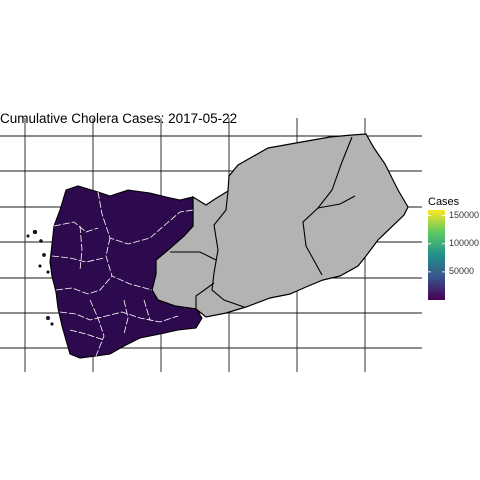 This screenshot has width=480, height=480. I want to click on legend-ticks, so click(436, 244).